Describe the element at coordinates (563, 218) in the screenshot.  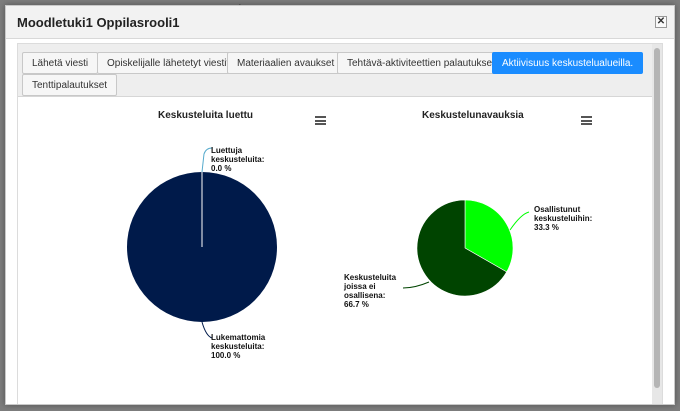
I see `chart2-label-0: Osallistunut keskusteluihin: 33.3 %` at that location.